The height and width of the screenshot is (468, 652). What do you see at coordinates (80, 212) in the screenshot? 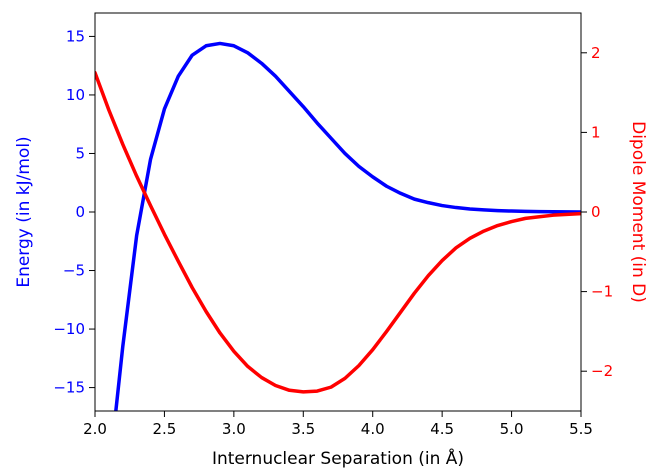
I see `y-left-tick-label: 0` at bounding box center [80, 212].